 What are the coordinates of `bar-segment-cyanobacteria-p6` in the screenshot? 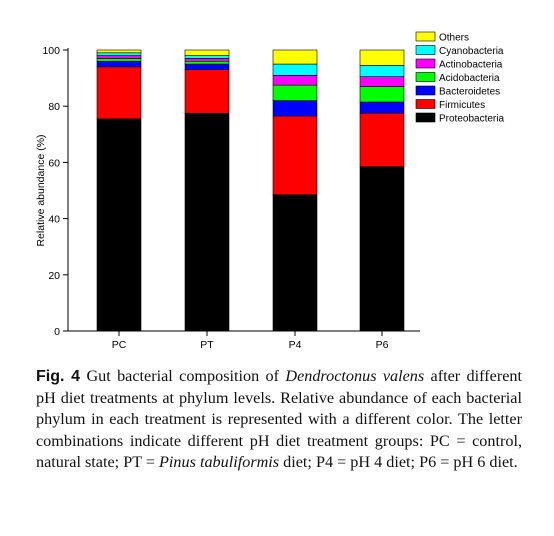 It's located at (382, 71).